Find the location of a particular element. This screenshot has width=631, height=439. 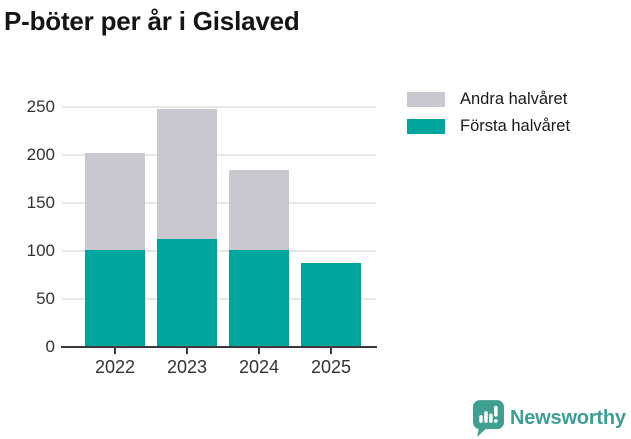

chart-legend: Andra halvåret Första halvåret is located at coordinates (489, 117).